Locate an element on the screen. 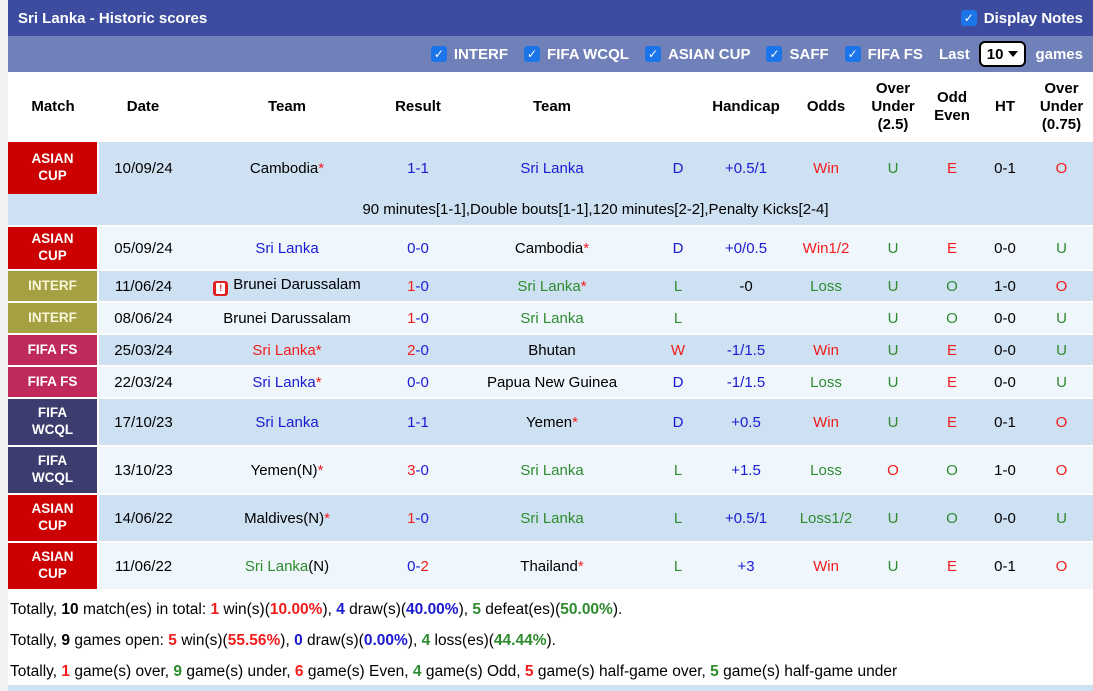 The image size is (1093, 691). totals-segment: 4 is located at coordinates (426, 640).